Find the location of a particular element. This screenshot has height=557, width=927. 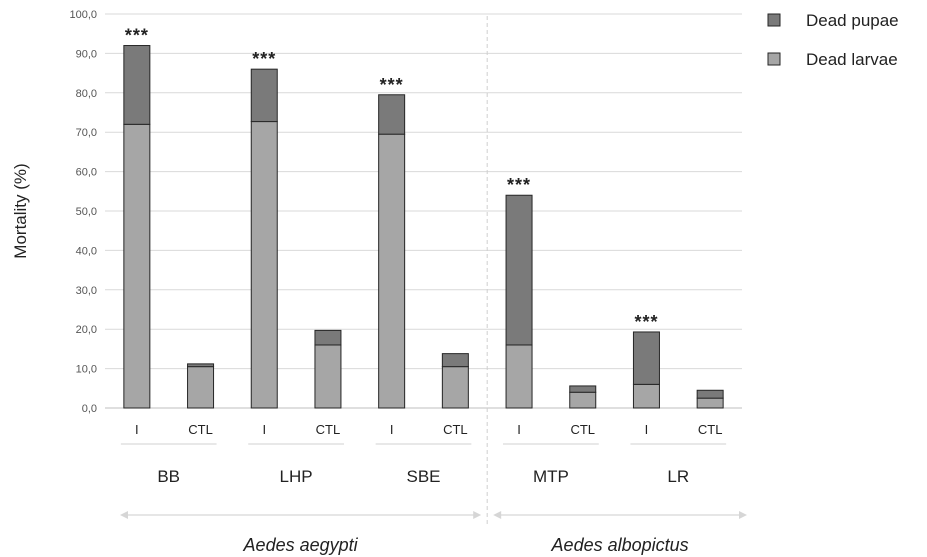

y-tick-label: 30,0 is located at coordinates (86, 291).